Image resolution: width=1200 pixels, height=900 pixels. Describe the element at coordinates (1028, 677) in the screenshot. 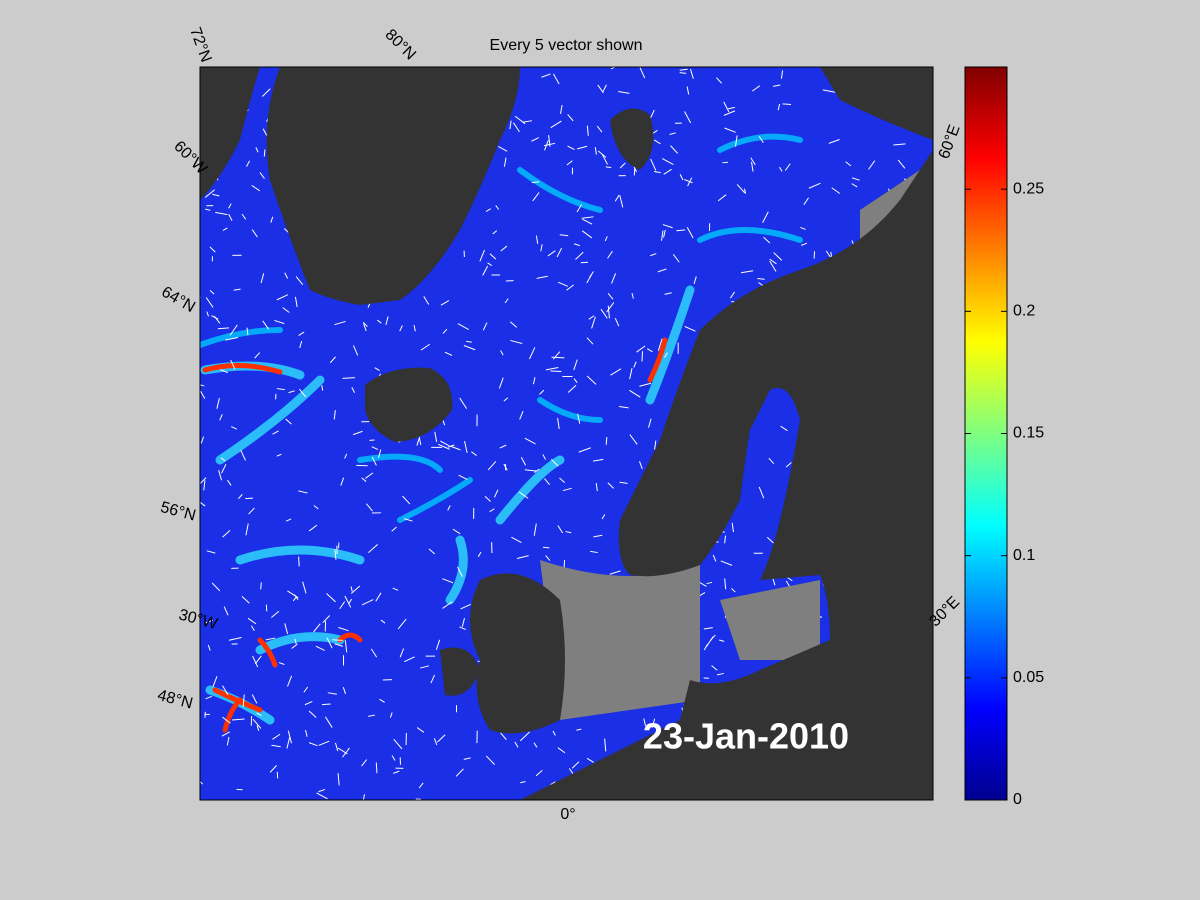

I see `colorbar-tick-label: 0.05` at that location.